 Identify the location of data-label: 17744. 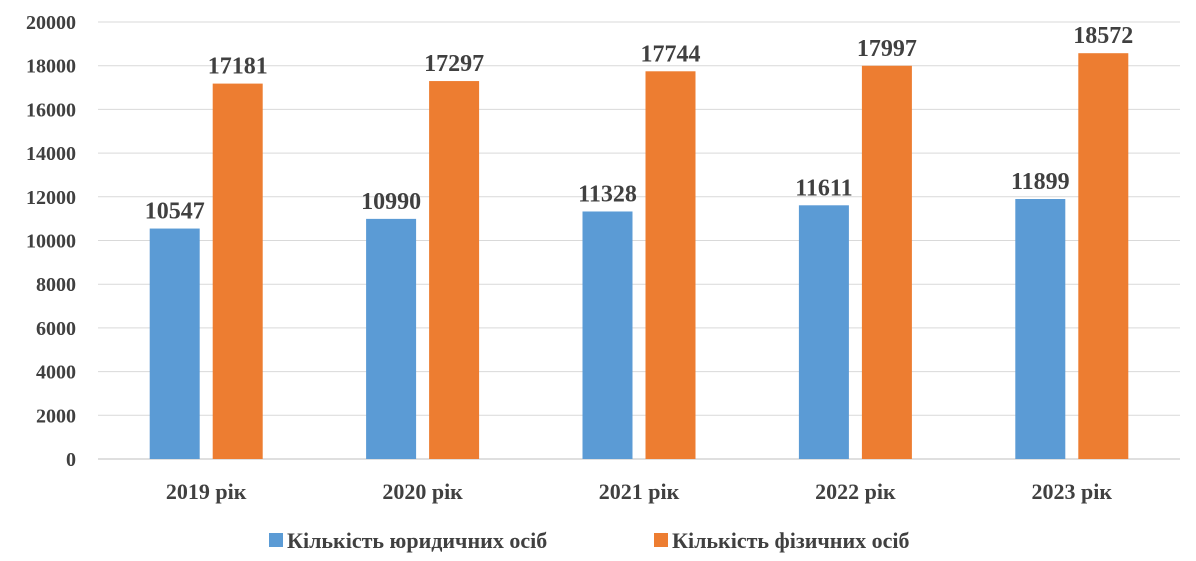
(671, 54).